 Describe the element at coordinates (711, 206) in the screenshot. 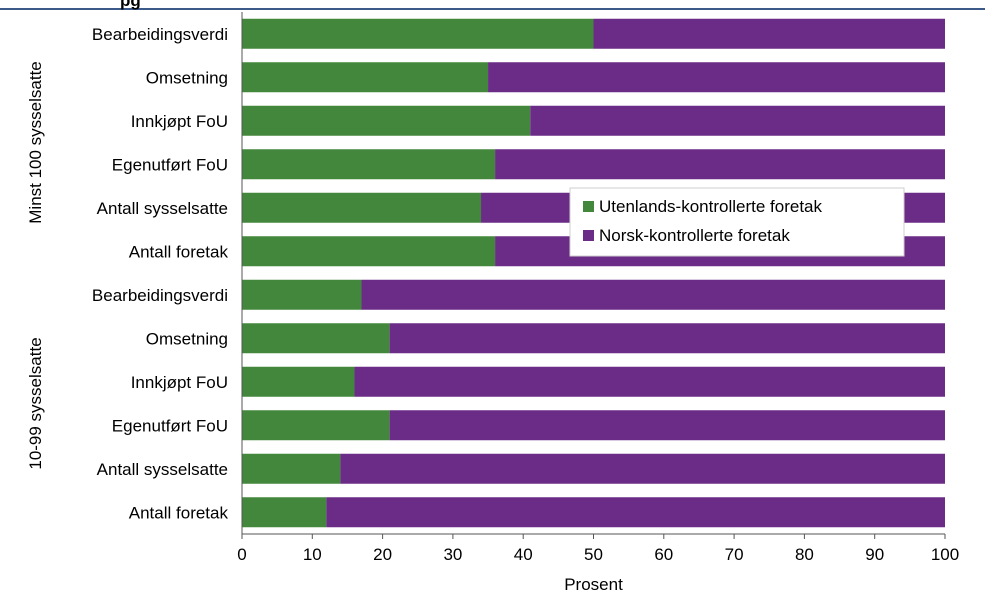

I see `legend-label-0: Utenlands-kontrollerte foretak` at that location.